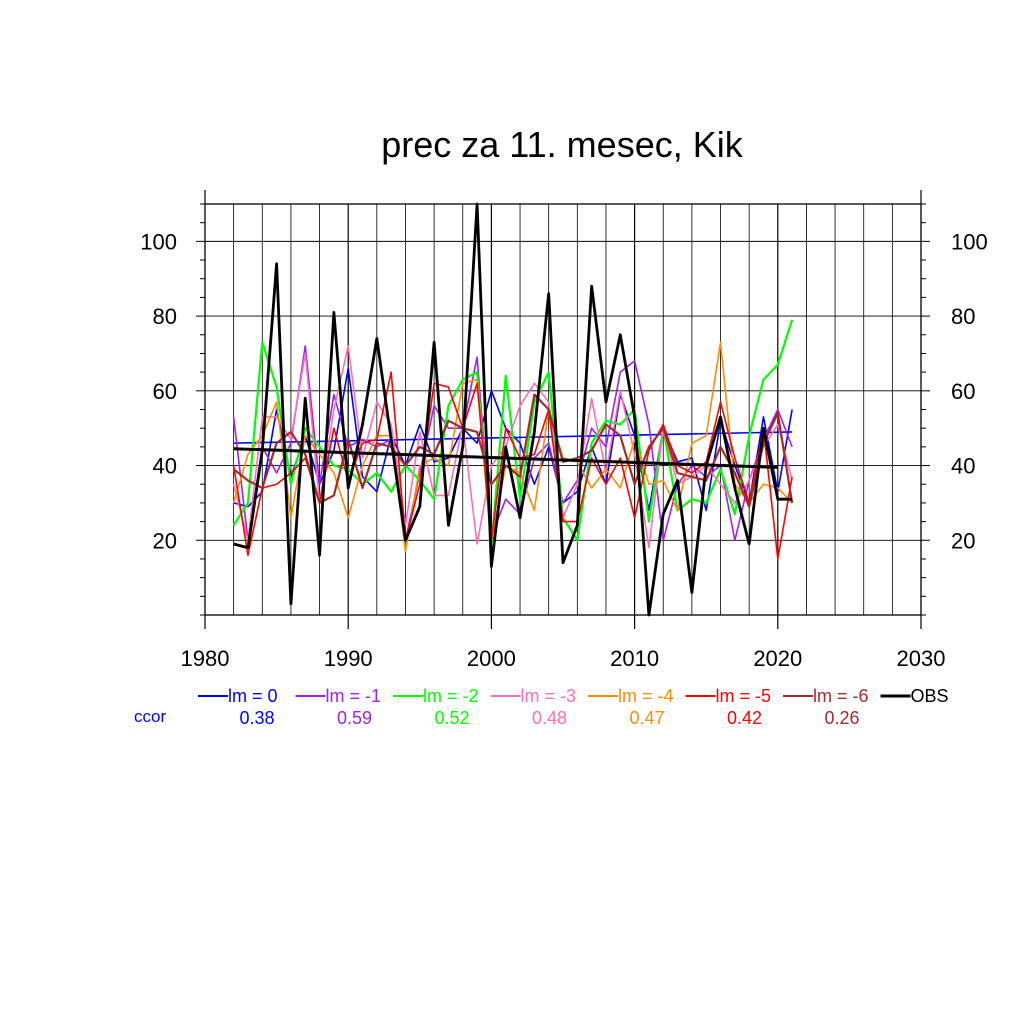 This screenshot has width=1024, height=1024. I want to click on legend-ccor-value: 0.26, so click(841, 718).